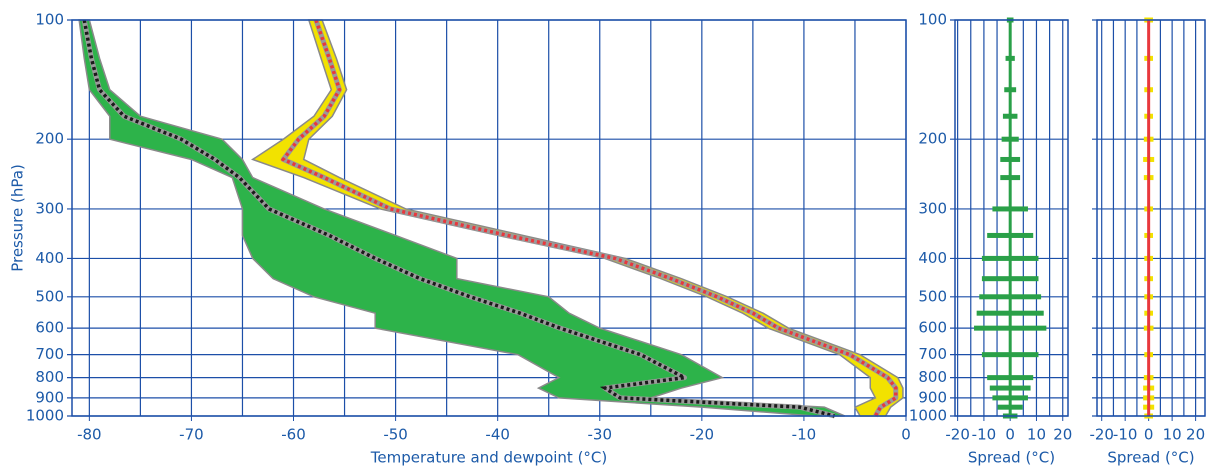 This screenshot has height=470, width=1220. I want to click on x-tick-label: -60, so click(293, 435).